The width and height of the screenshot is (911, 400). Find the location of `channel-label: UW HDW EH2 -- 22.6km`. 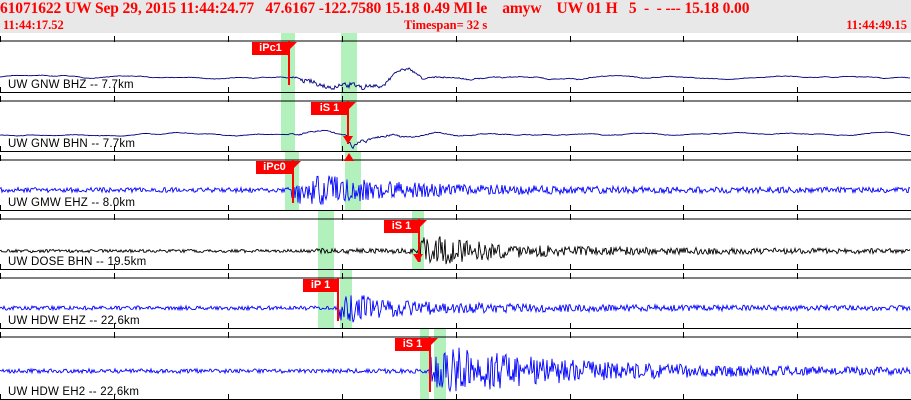

channel-label: UW HDW EH2 -- 22.6km is located at coordinates (74, 392).